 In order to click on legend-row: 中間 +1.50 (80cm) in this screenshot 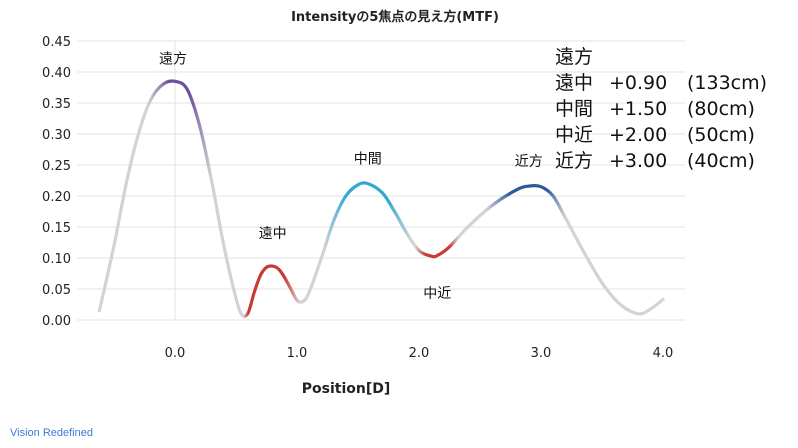, I will do `click(661, 109)`.